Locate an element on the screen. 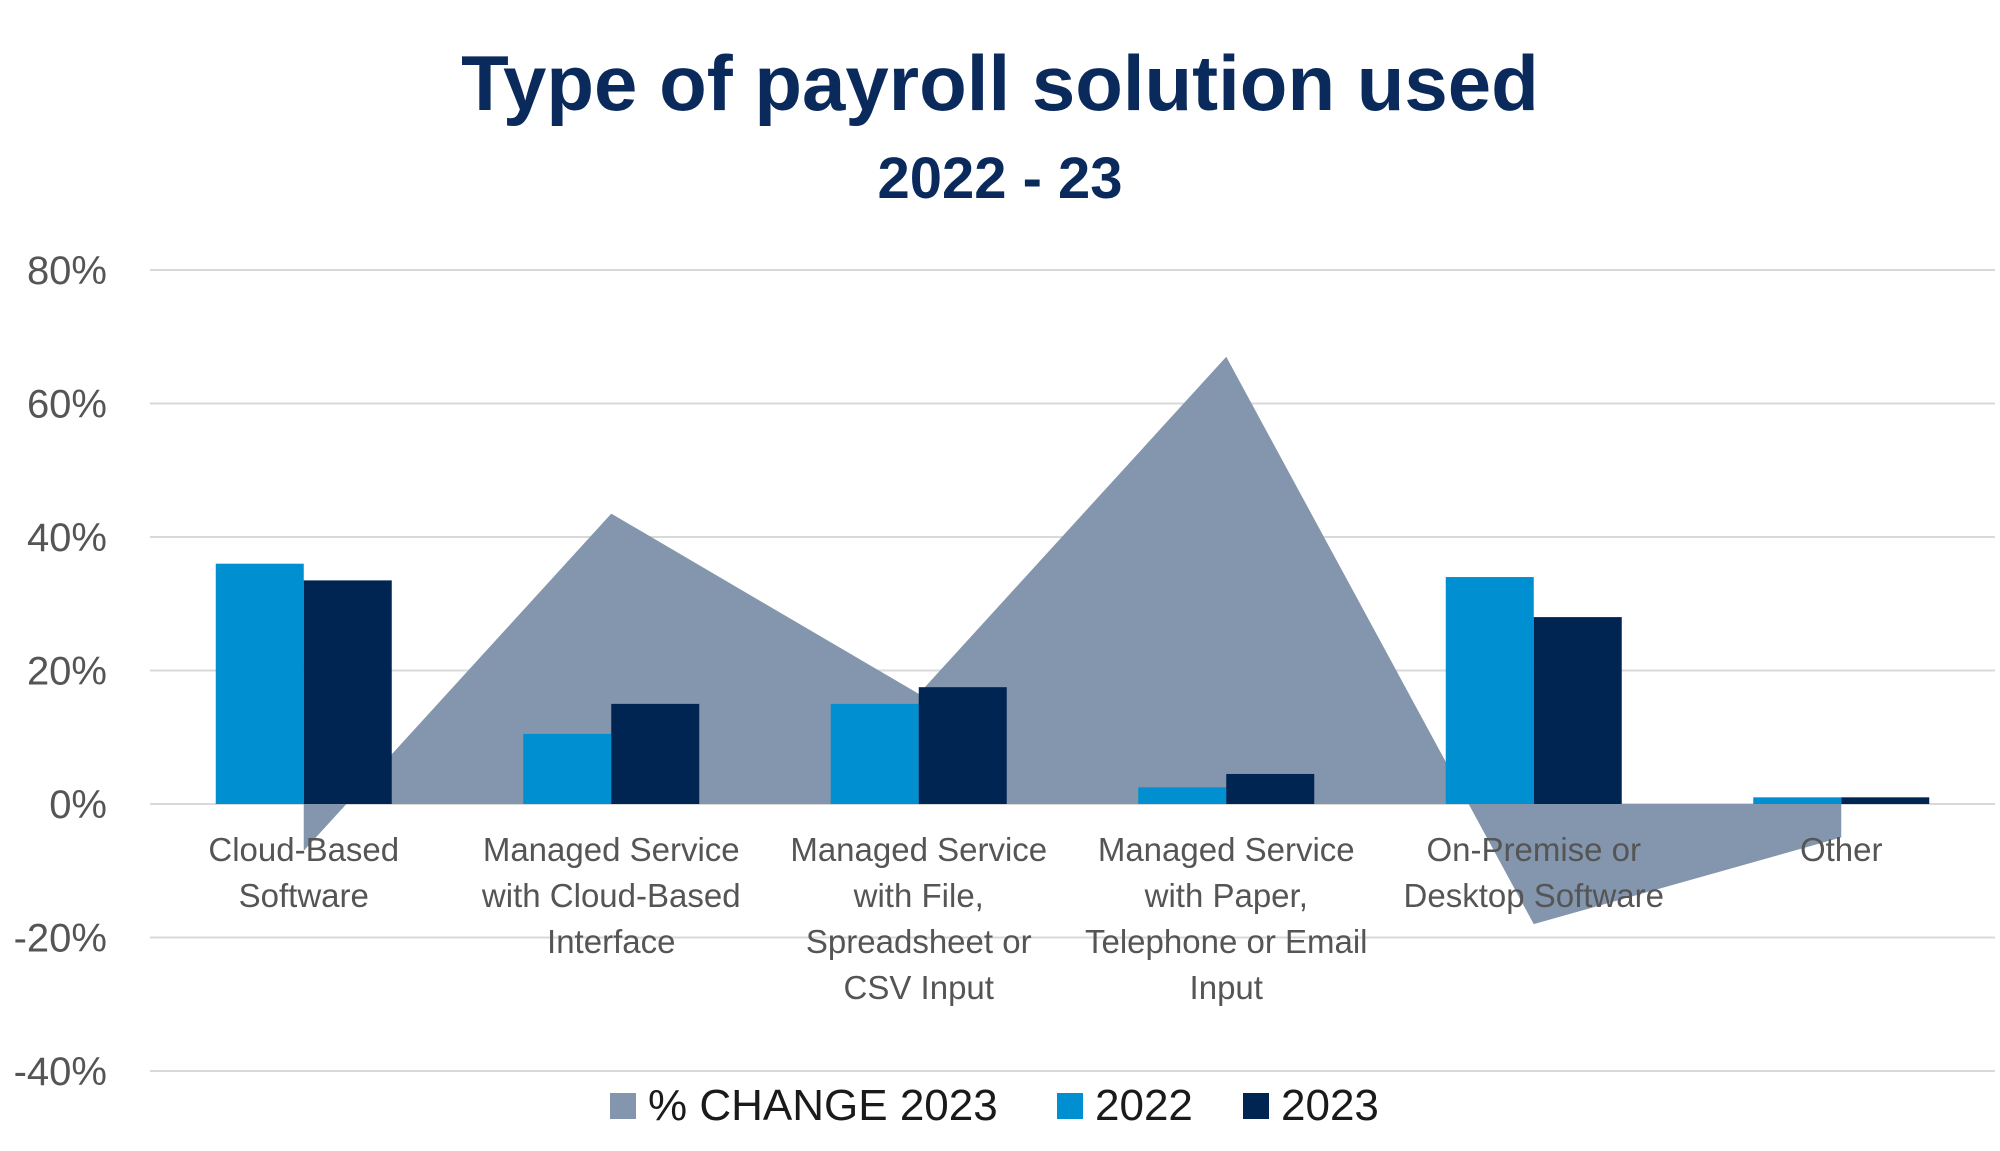  x-tick-label: Other is located at coordinates (1841, 849).